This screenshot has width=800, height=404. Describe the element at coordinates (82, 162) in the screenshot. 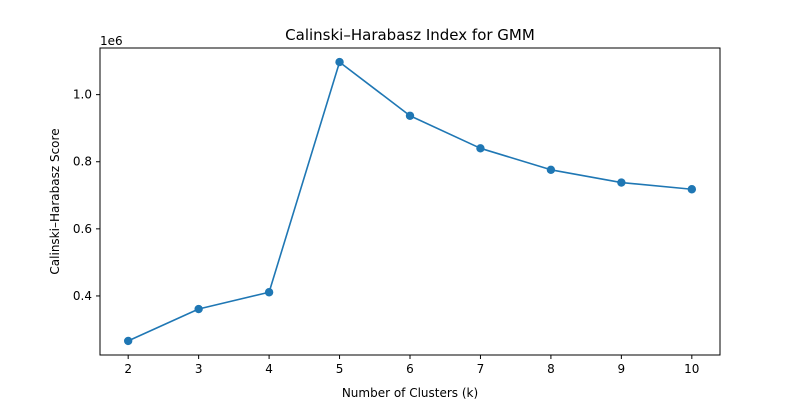

I see `y-tick-label: 0.8` at that location.